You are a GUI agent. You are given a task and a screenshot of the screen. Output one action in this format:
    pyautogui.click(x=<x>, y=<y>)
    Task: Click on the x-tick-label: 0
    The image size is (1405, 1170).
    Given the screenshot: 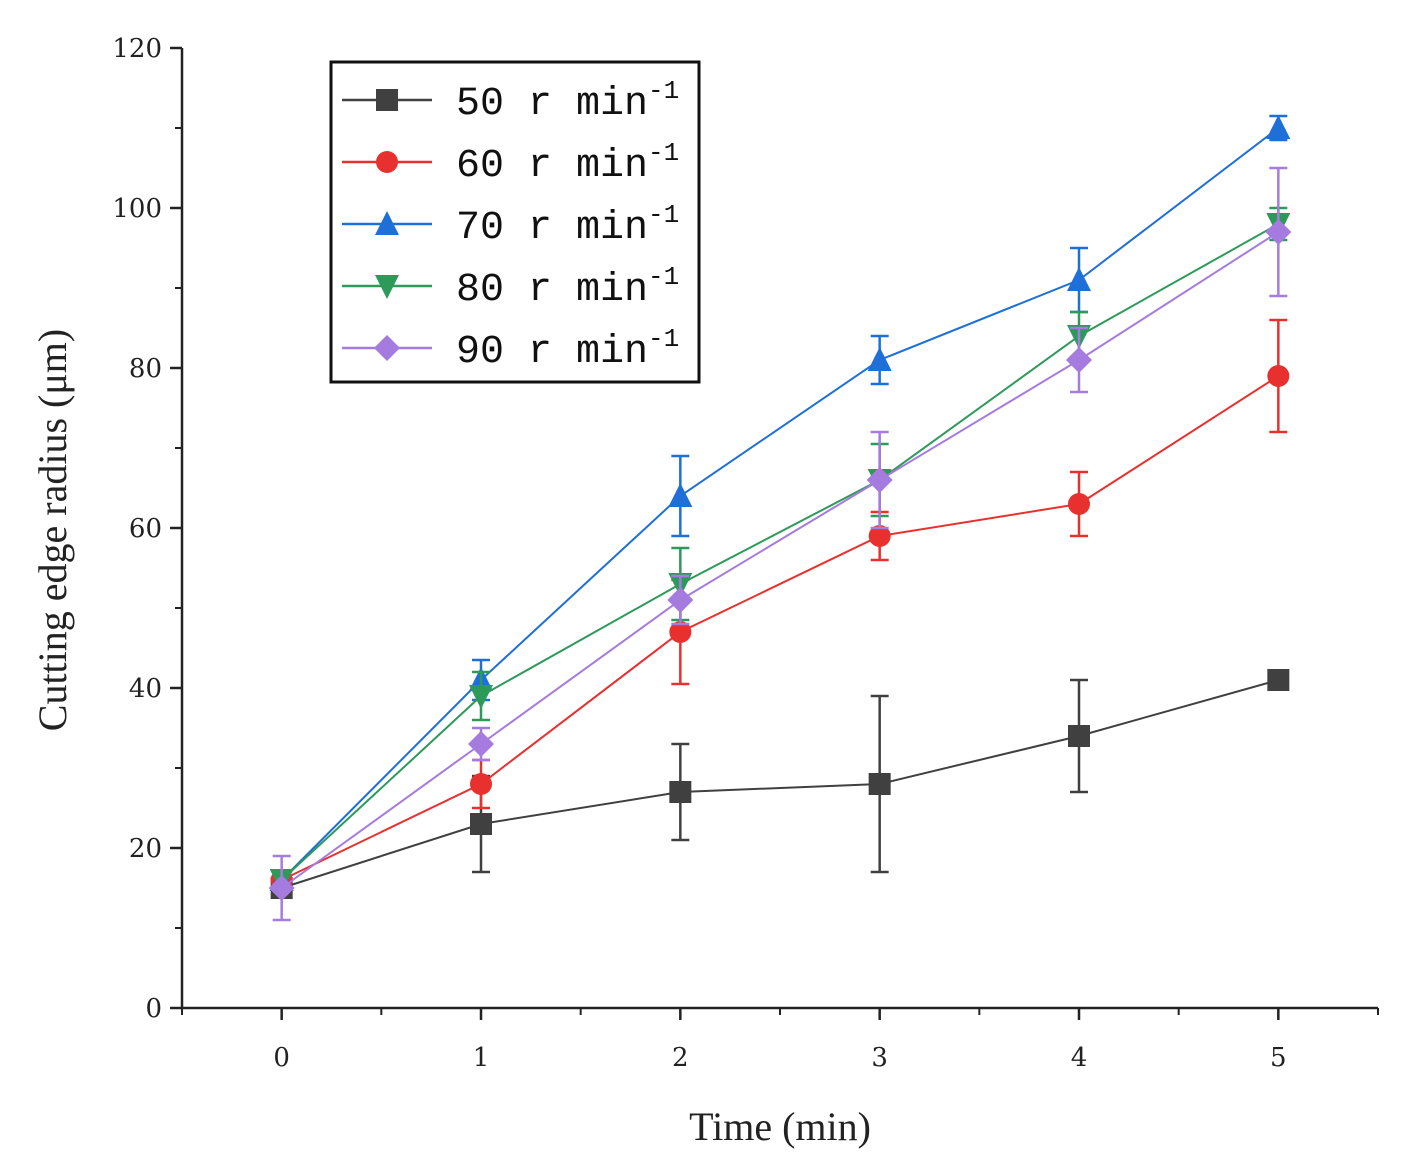 What is the action you would take?
    pyautogui.click(x=281, y=1058)
    